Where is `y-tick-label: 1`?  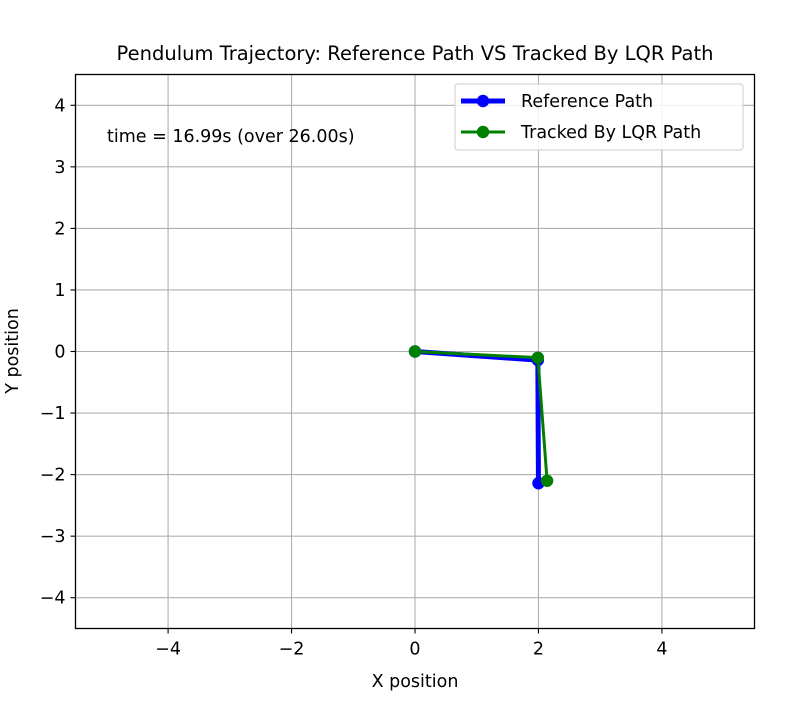 y-tick-label: 1 is located at coordinates (59, 291).